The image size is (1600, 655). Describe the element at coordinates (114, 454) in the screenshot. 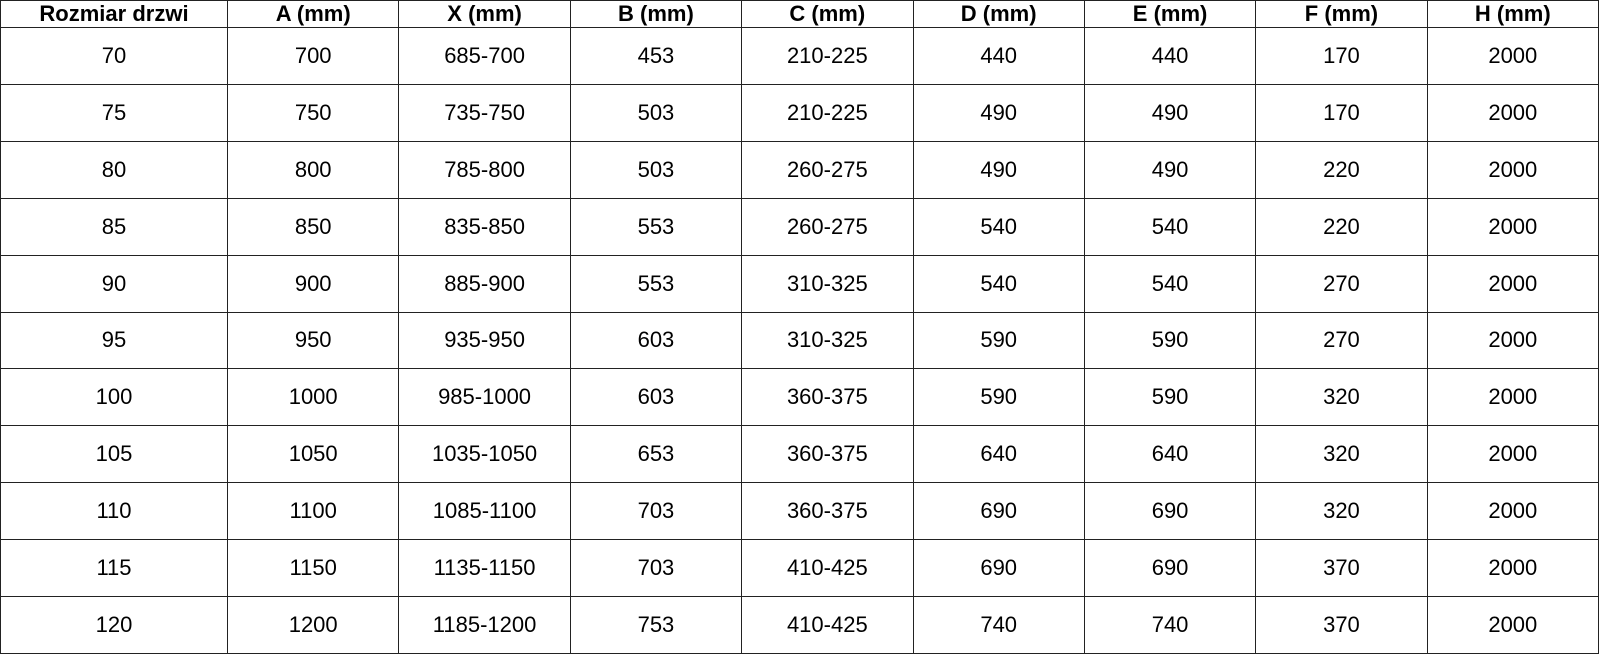

I see `table-cell: 105` at that location.